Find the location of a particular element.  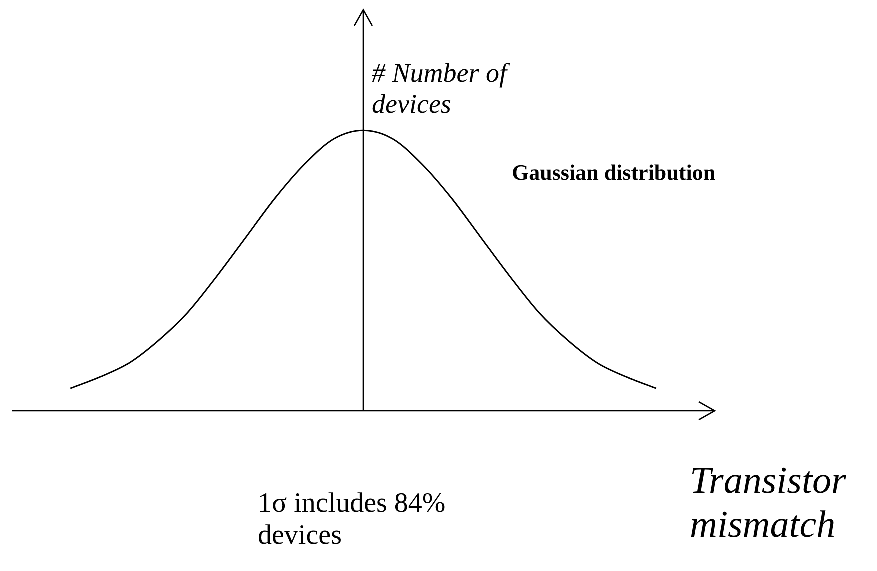

text: 1σ includes 84% devices is located at coordinates (352, 520).